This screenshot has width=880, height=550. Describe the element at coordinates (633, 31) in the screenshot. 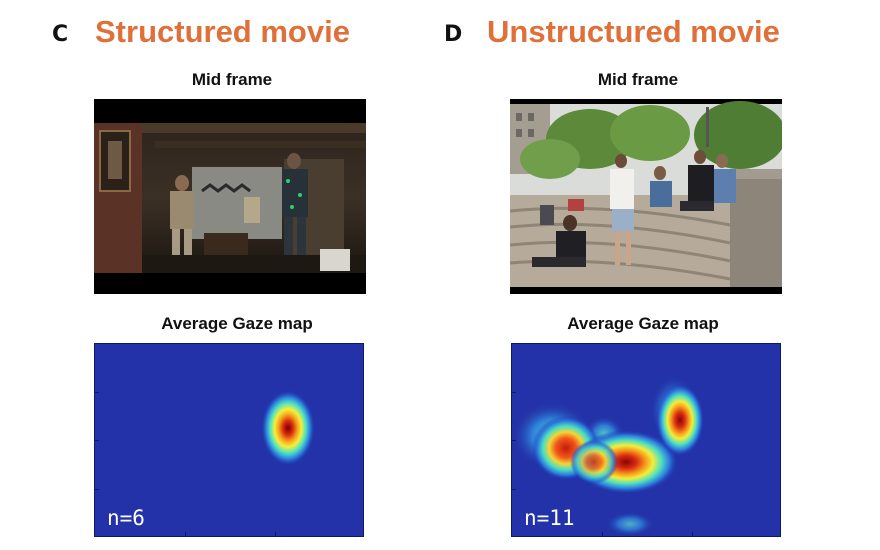

I see `panel-title: Unstructured movie` at that location.